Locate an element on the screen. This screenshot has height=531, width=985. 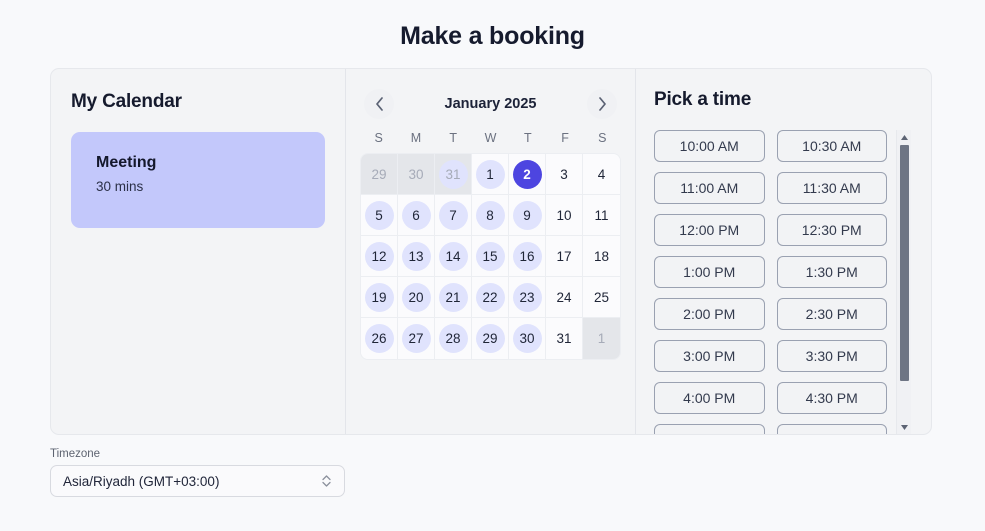
calendar-day: 28 is located at coordinates (453, 338).